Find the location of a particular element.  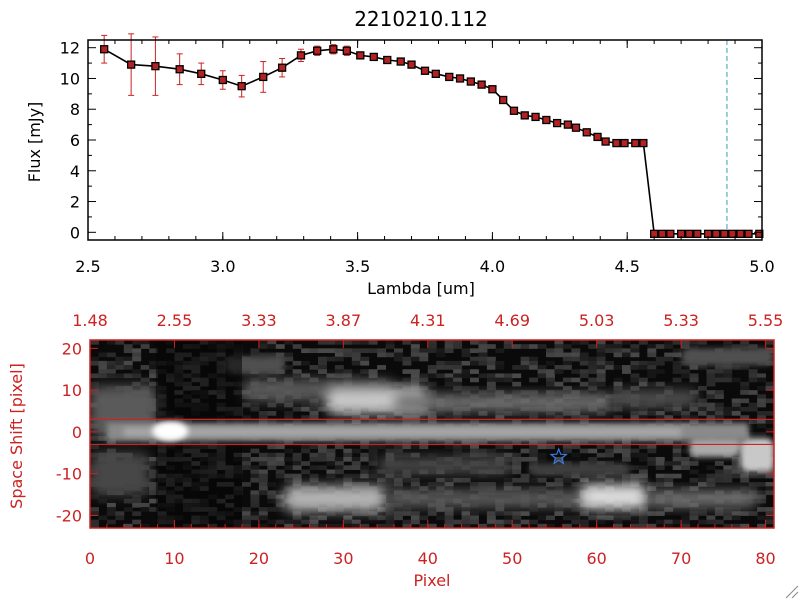

y-tick-label: 2 is located at coordinates (75, 202).